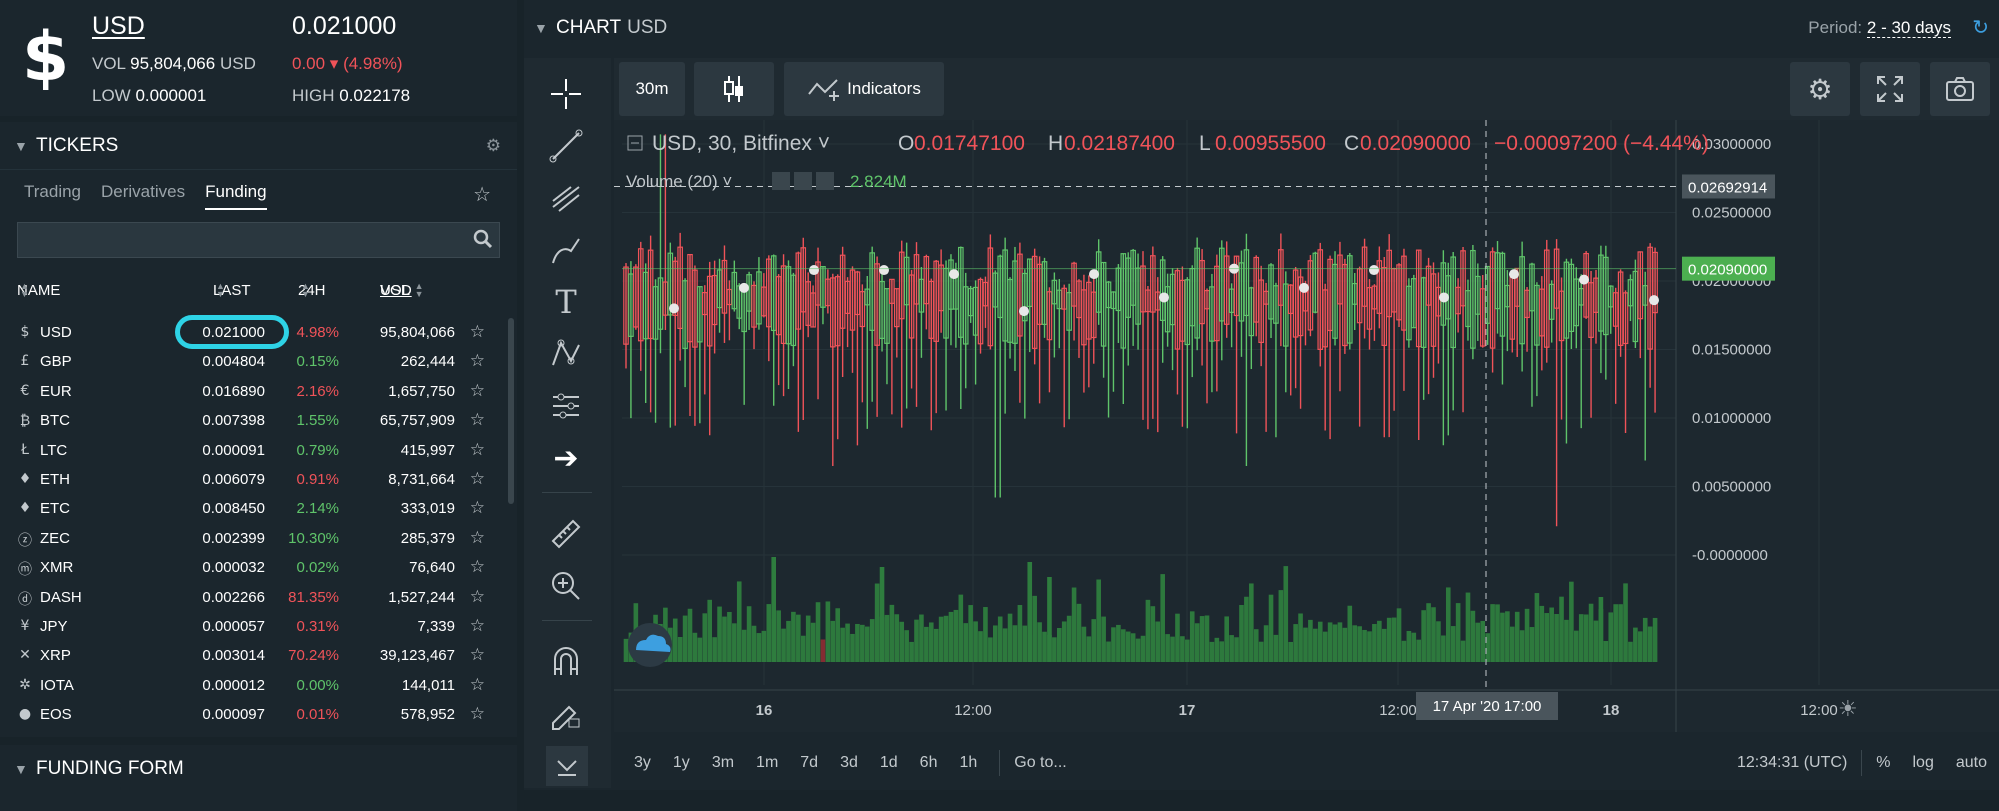 This screenshot has height=811, width=1999. Describe the element at coordinates (1819, 710) in the screenshot. I see `x-tick-label: 12:00` at that location.